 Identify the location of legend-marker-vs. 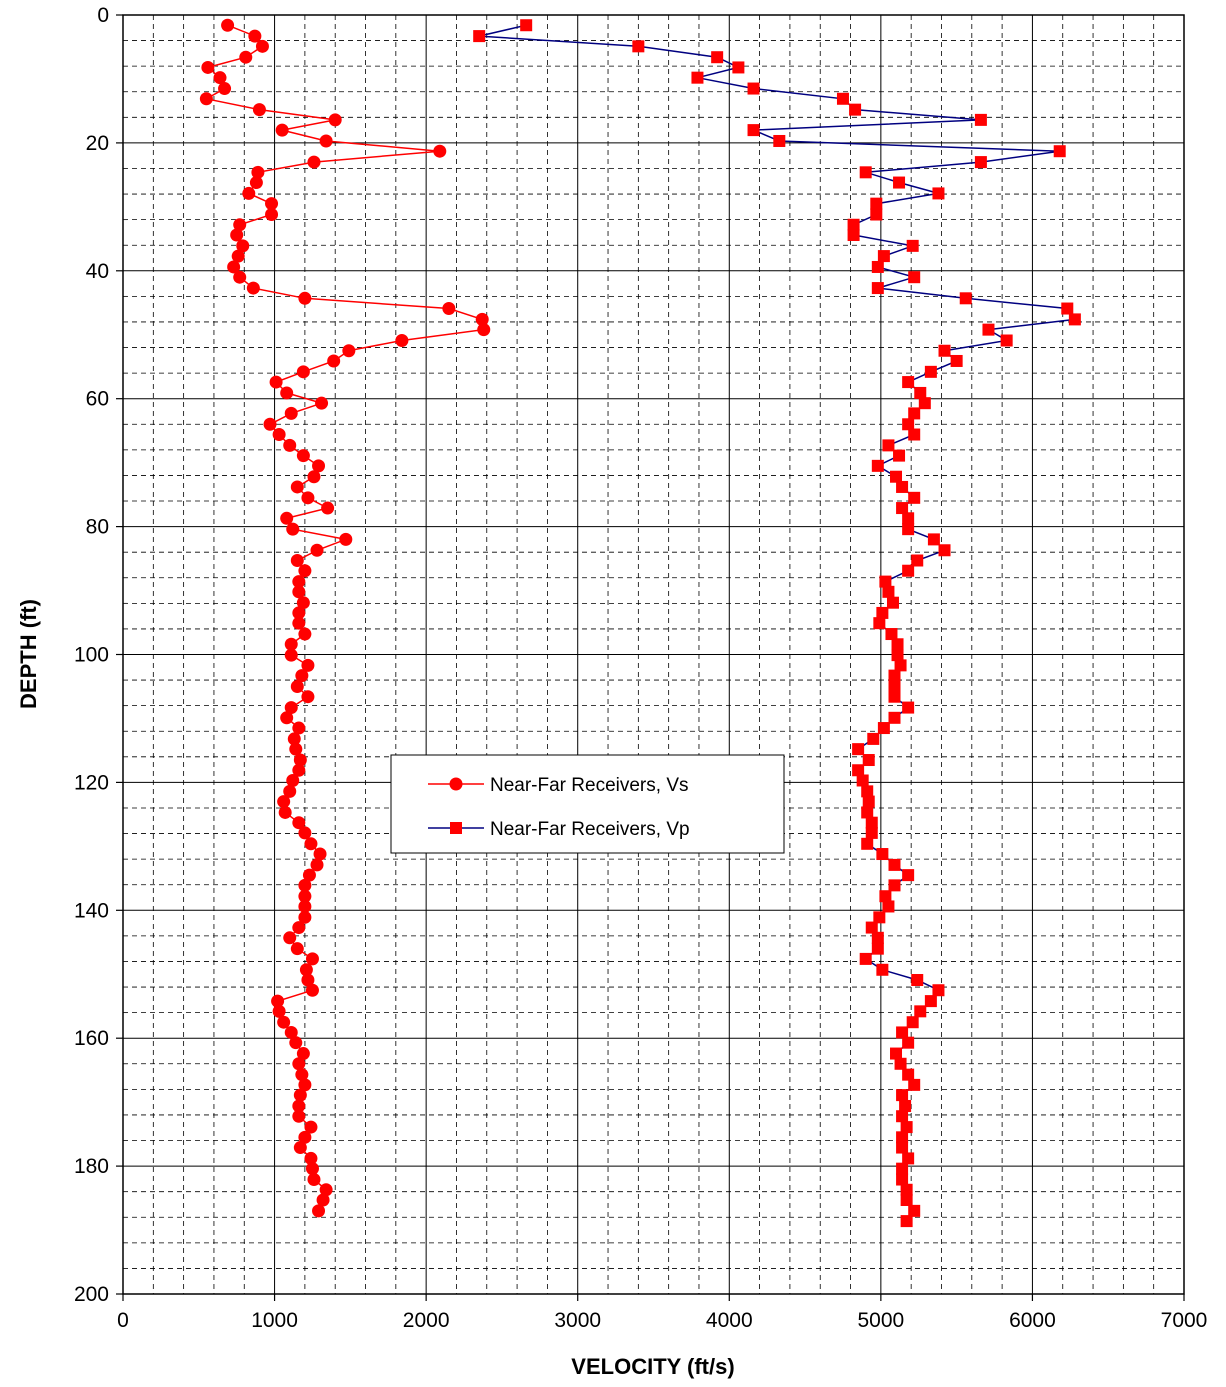
(456, 784).